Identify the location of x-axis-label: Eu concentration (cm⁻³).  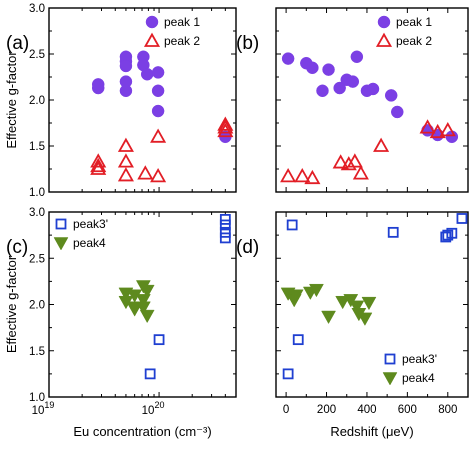
(142, 431).